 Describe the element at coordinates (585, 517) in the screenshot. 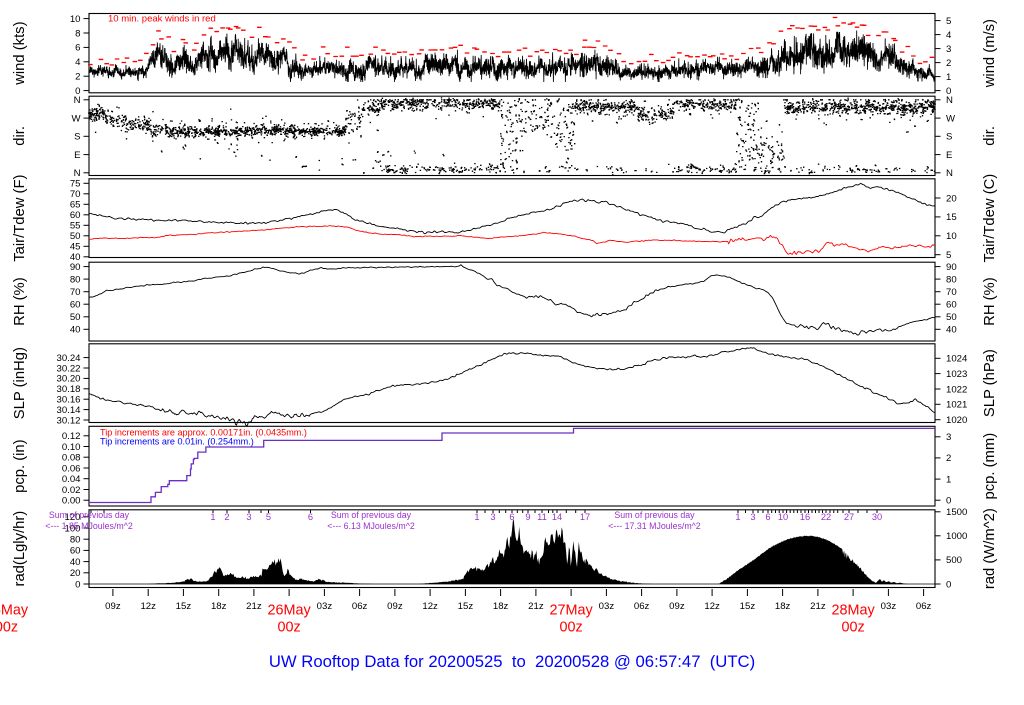

I see `svg-text: 17` at that location.